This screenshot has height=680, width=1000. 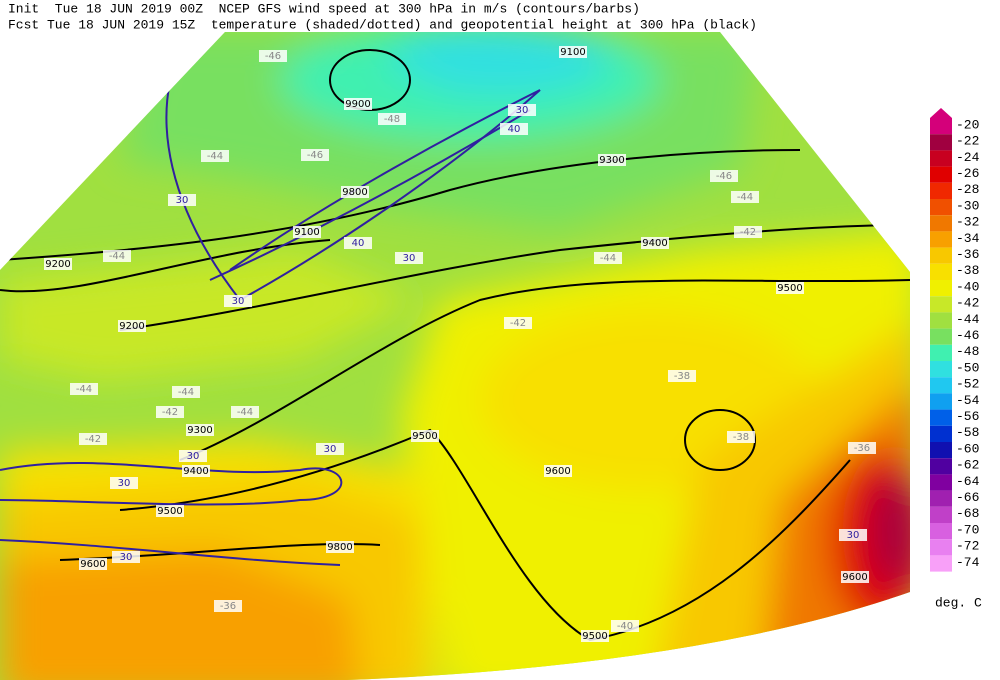 I want to click on temperature-label: -48, so click(x=392, y=119).